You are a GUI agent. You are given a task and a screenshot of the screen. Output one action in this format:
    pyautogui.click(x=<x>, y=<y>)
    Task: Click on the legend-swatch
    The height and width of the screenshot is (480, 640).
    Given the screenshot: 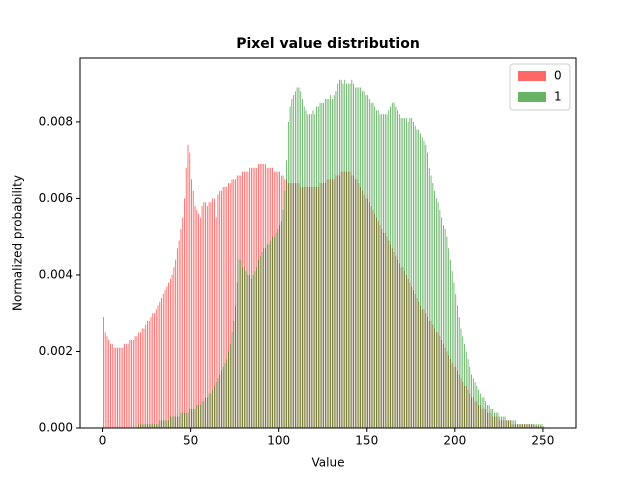 What is the action you would take?
    pyautogui.click(x=532, y=97)
    